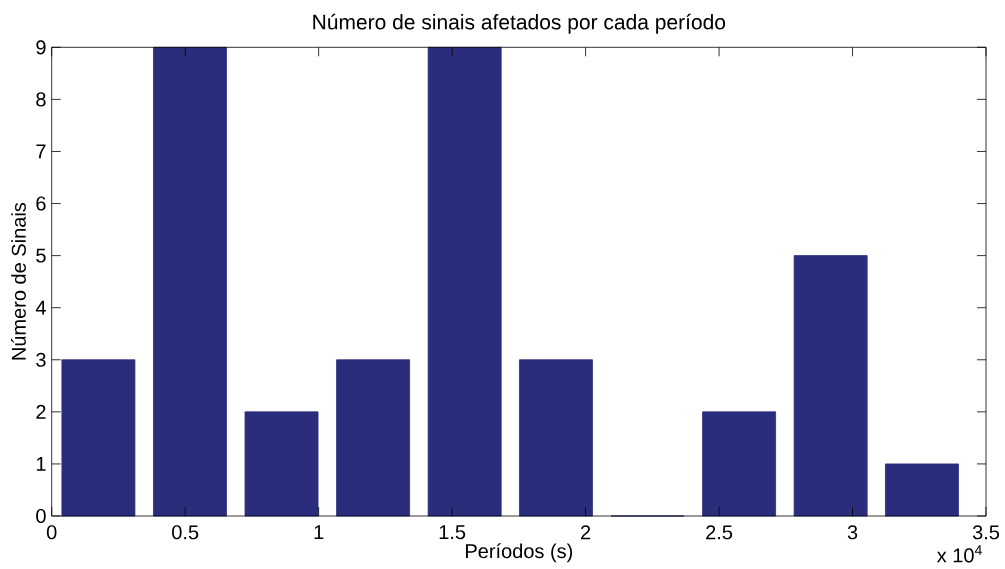  Describe the element at coordinates (41, 255) in the screenshot. I see `y-tick-label: 5` at that location.